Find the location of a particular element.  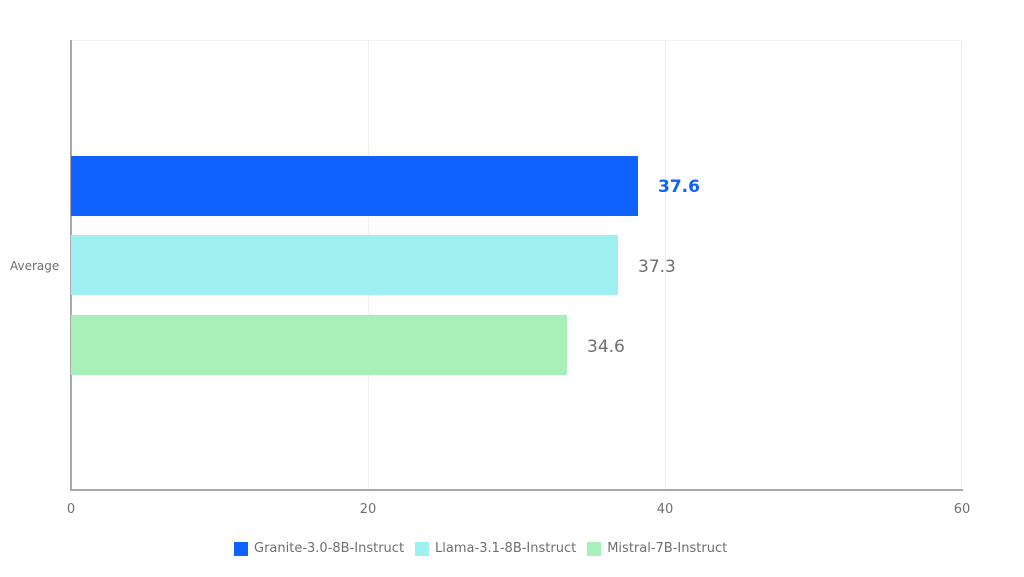

bar-mistral is located at coordinates (319, 345).